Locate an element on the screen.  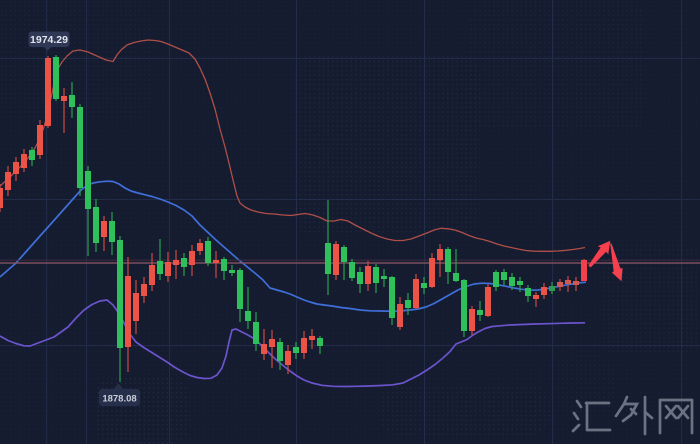
svg-text: 1974.29 is located at coordinates (49, 40).